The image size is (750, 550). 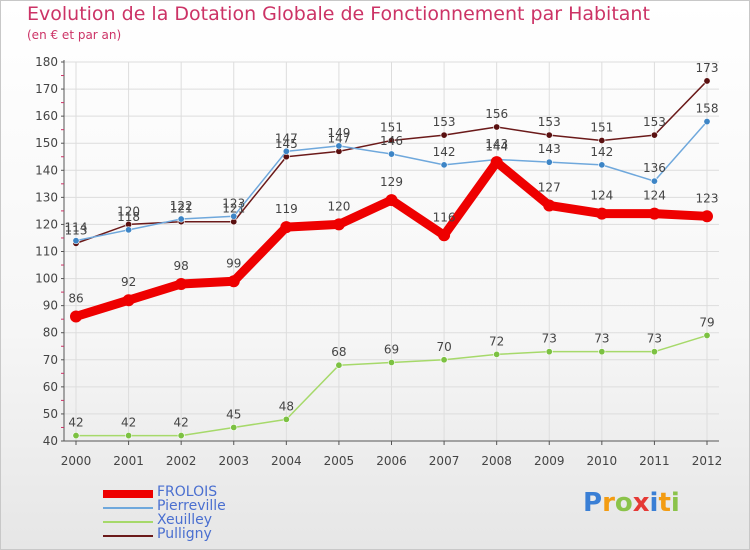 I want to click on data-label-pierreville: 146, so click(x=391, y=141).